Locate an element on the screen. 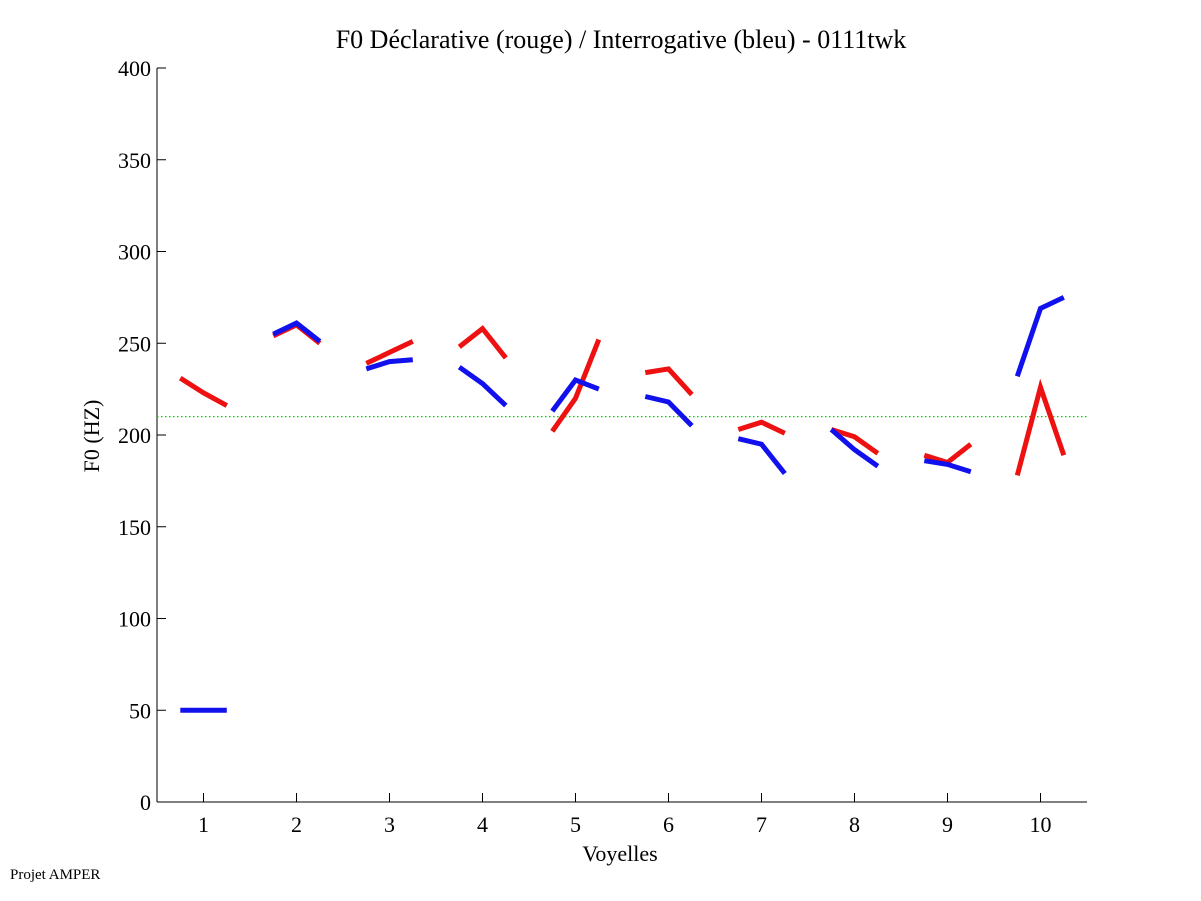 This screenshot has width=1201, height=901. y-tick-label: 350 is located at coordinates (134, 160).